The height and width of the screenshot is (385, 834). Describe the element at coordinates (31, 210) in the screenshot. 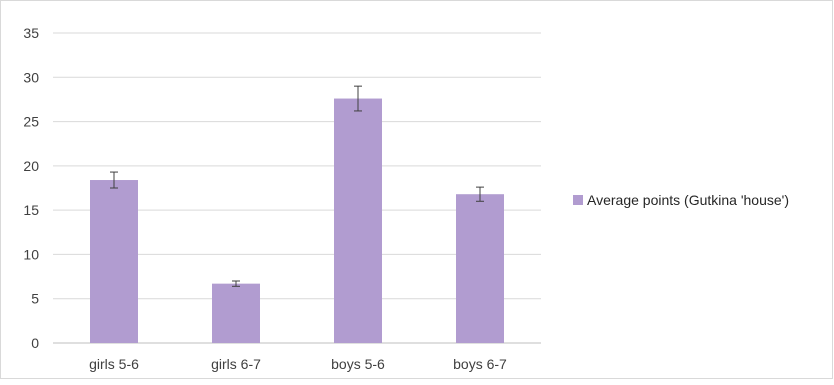

I see `y-tick-label: 15` at that location.